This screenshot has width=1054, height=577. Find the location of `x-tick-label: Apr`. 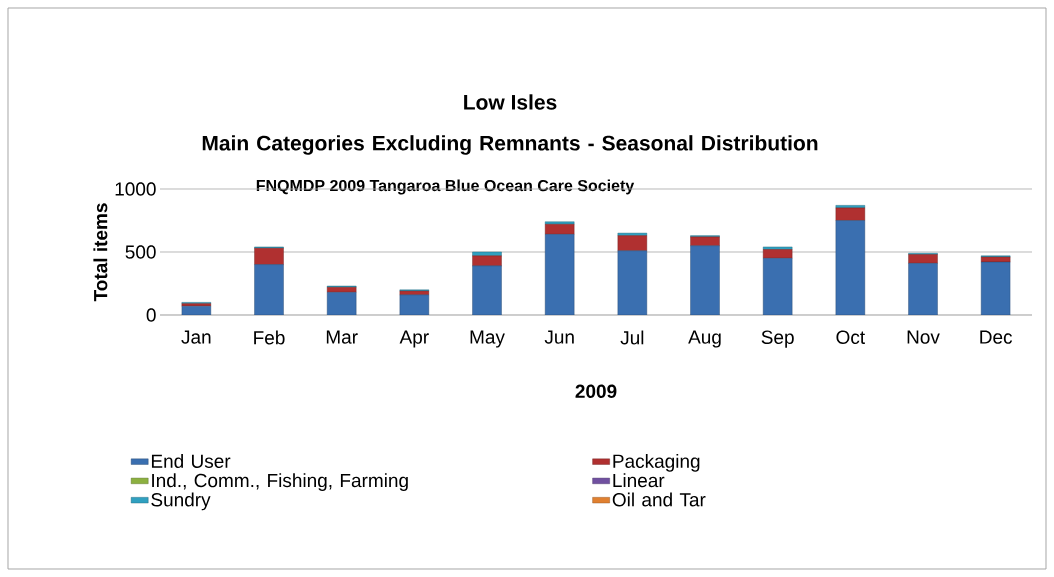

x-tick-label: Apr is located at coordinates (414, 339).